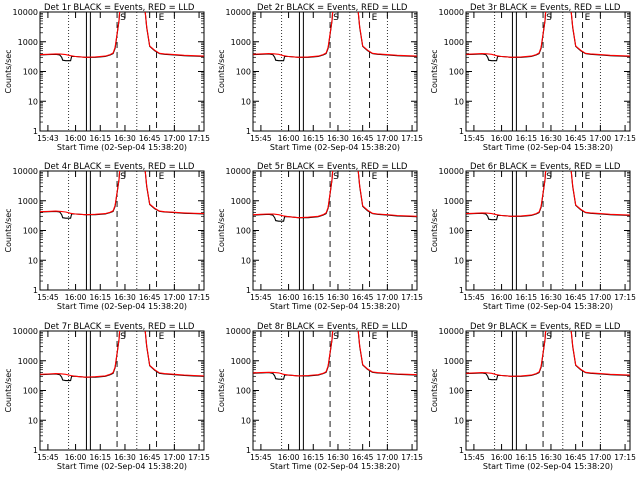 Image resolution: width=640 pixels, height=480 pixels. I want to click on y-tick-label: 1000, so click(241, 361).